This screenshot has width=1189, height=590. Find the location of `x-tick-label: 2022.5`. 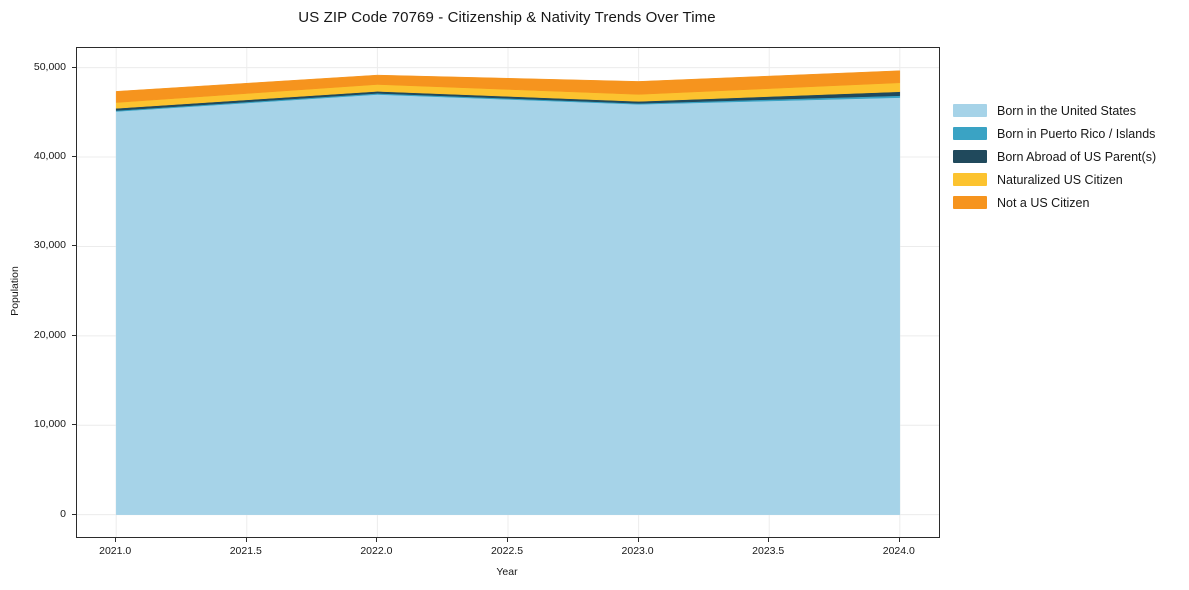

x-tick-label: 2022.5 is located at coordinates (507, 551).